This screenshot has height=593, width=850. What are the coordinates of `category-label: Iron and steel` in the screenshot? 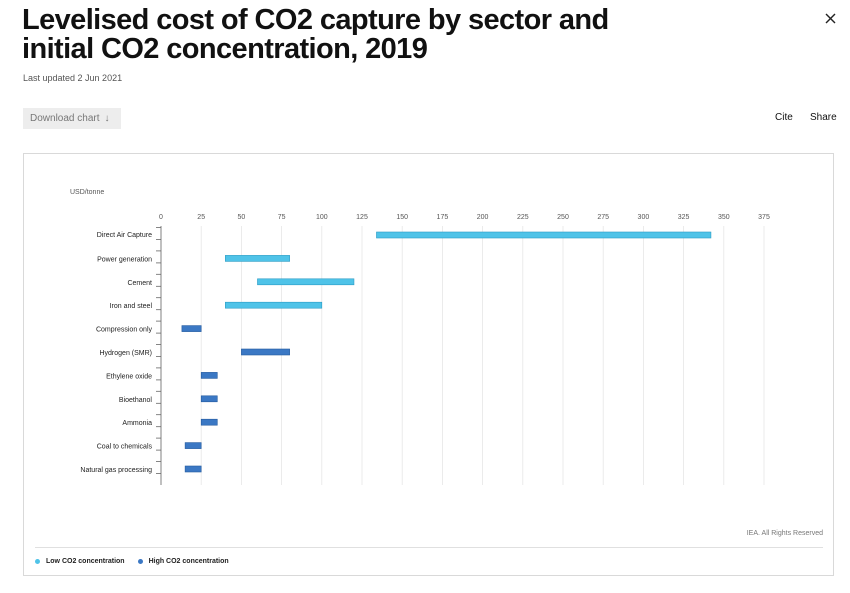 It's located at (131, 306).